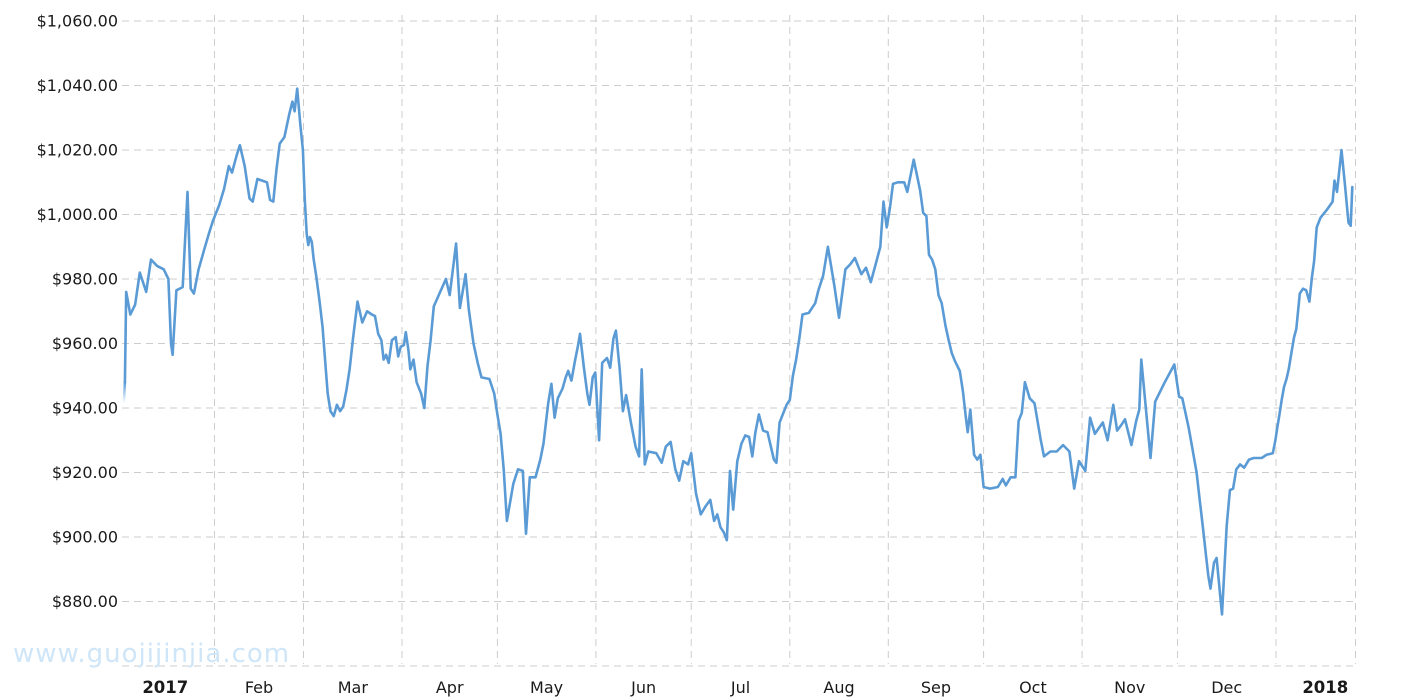  What do you see at coordinates (85, 343) in the screenshot?
I see `y-axis-tick-label: $960.00` at bounding box center [85, 343].